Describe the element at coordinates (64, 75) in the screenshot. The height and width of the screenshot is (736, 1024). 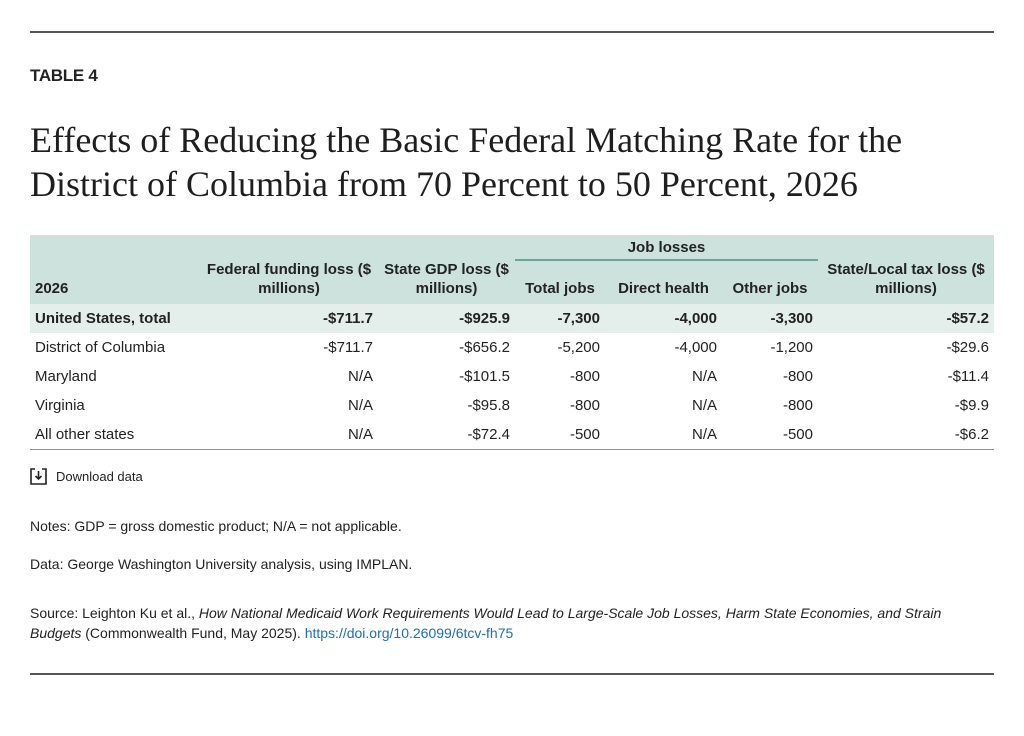
I see `table-label: TABLE 4` at that location.